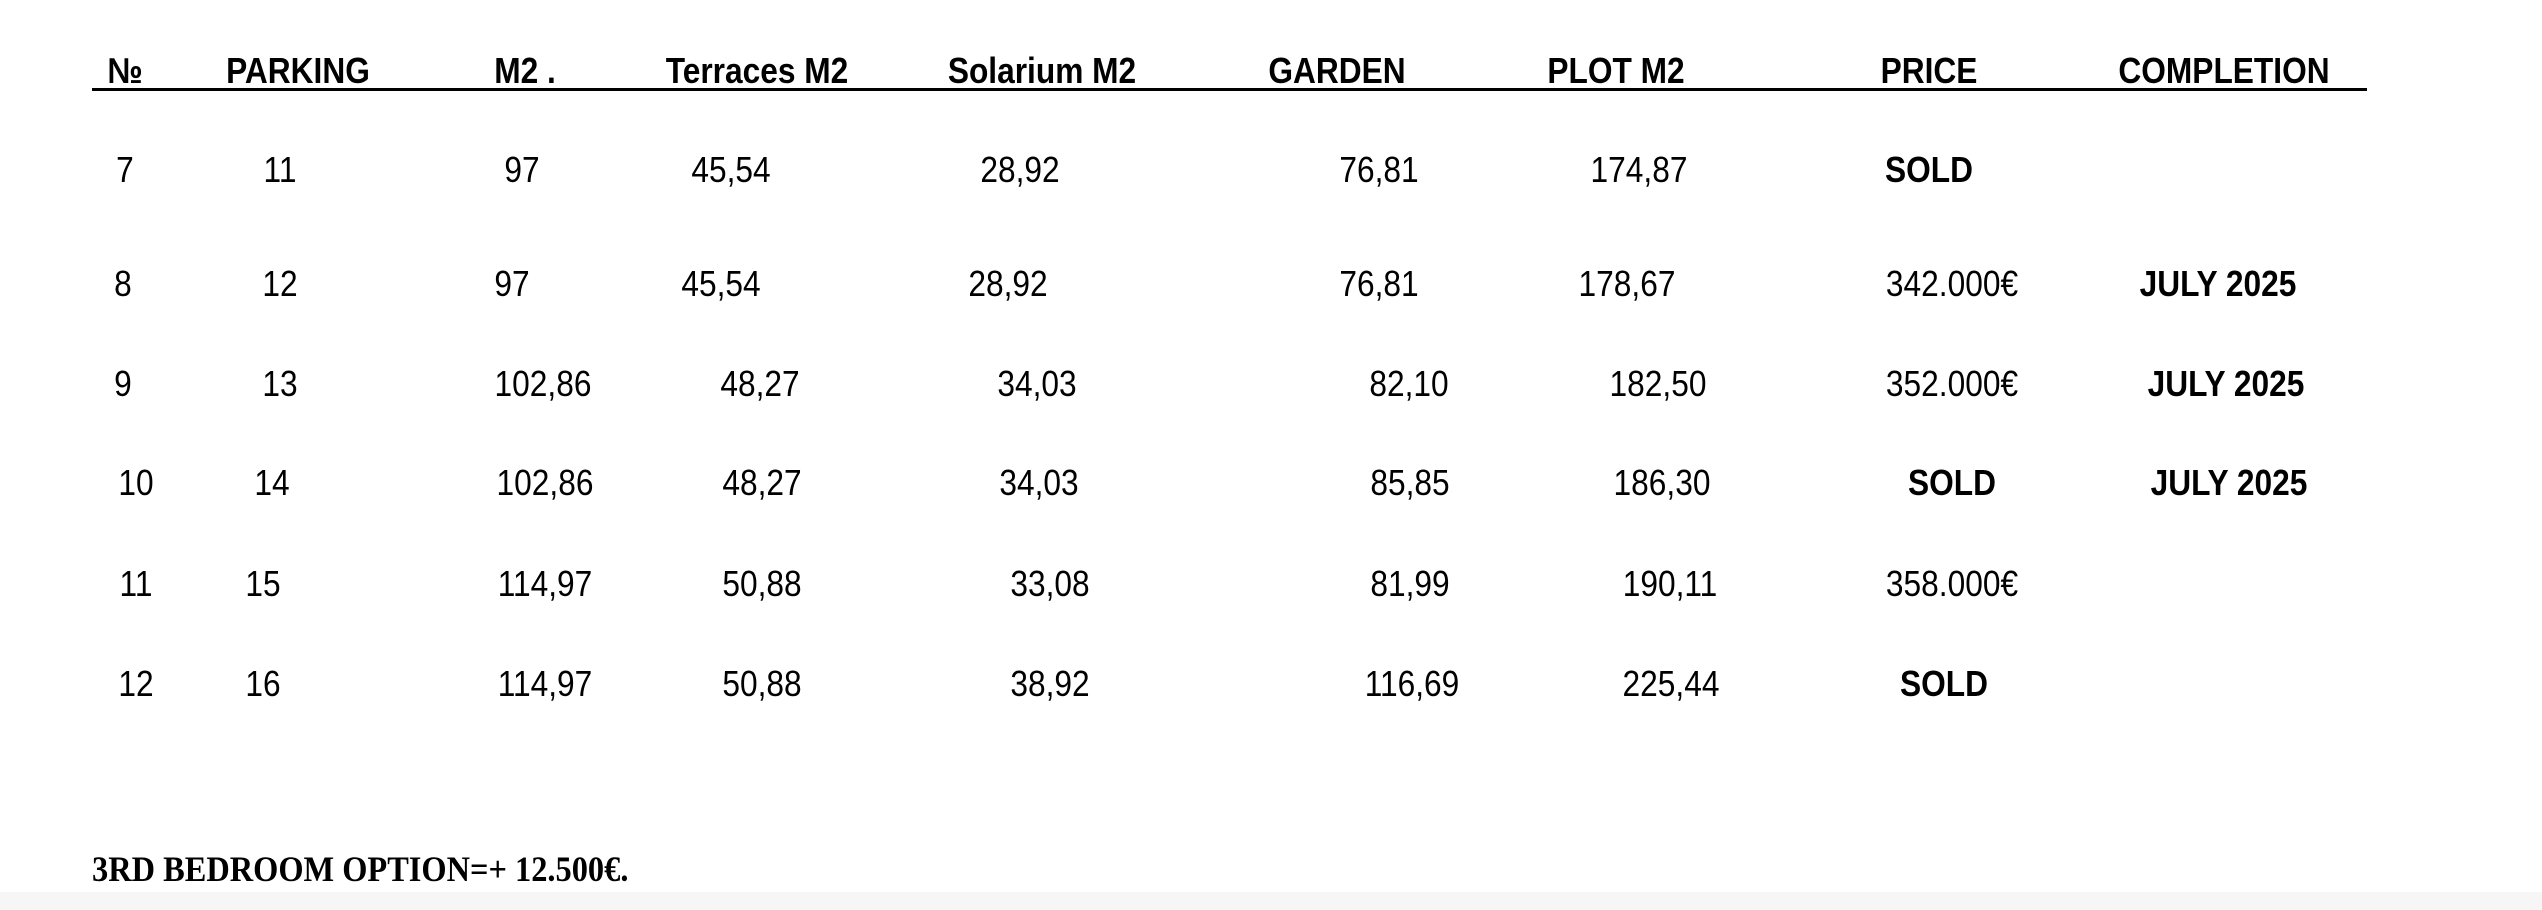 The height and width of the screenshot is (910, 2542). What do you see at coordinates (1658, 384) in the screenshot?
I see `cell-plot-m2: 182,50` at bounding box center [1658, 384].